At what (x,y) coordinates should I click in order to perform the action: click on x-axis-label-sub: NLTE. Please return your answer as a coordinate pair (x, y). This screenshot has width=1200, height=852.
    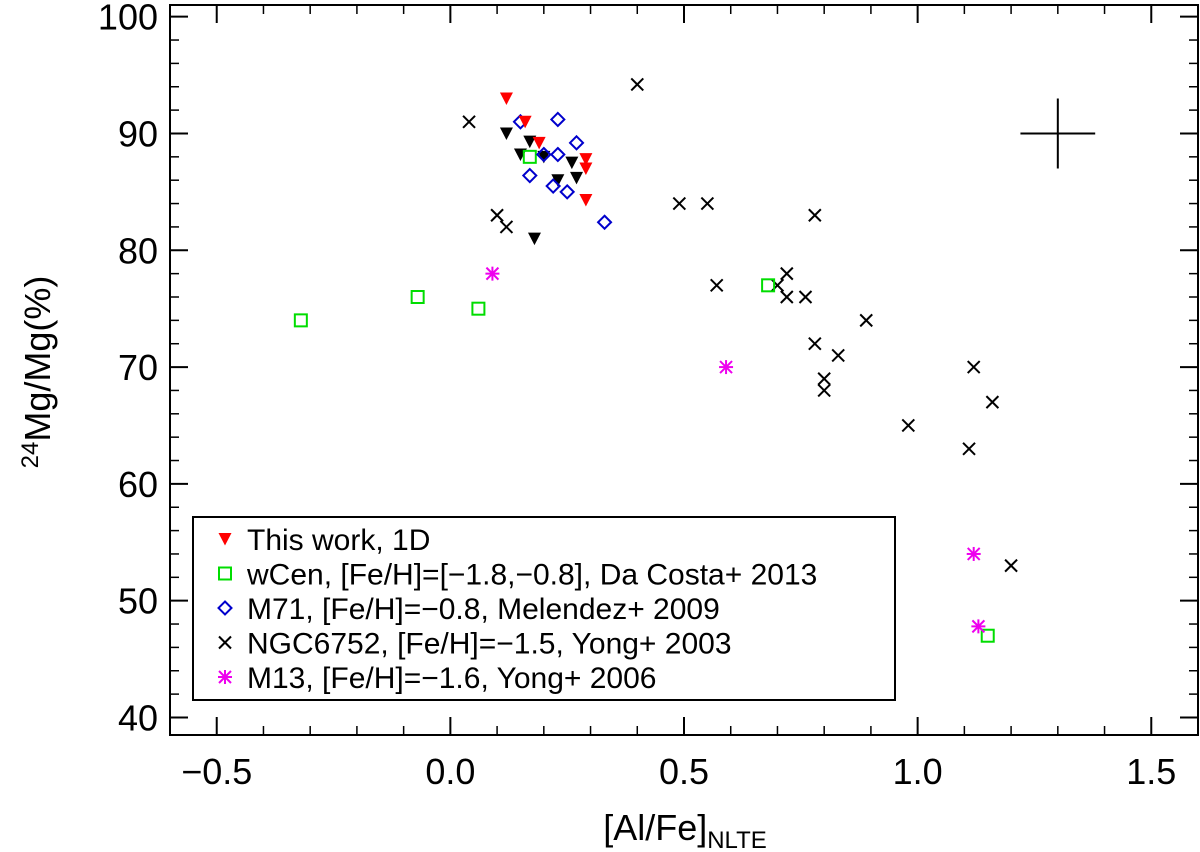
    Looking at the image, I should click on (737, 839).